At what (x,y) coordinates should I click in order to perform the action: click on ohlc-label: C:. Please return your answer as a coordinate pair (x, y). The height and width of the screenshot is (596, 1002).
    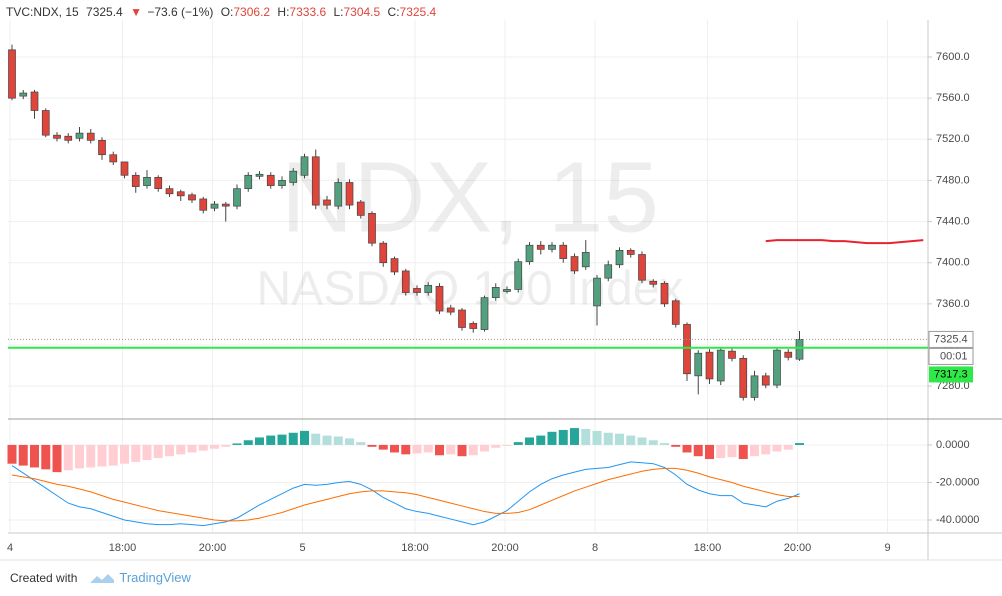
    Looking at the image, I should click on (393, 12).